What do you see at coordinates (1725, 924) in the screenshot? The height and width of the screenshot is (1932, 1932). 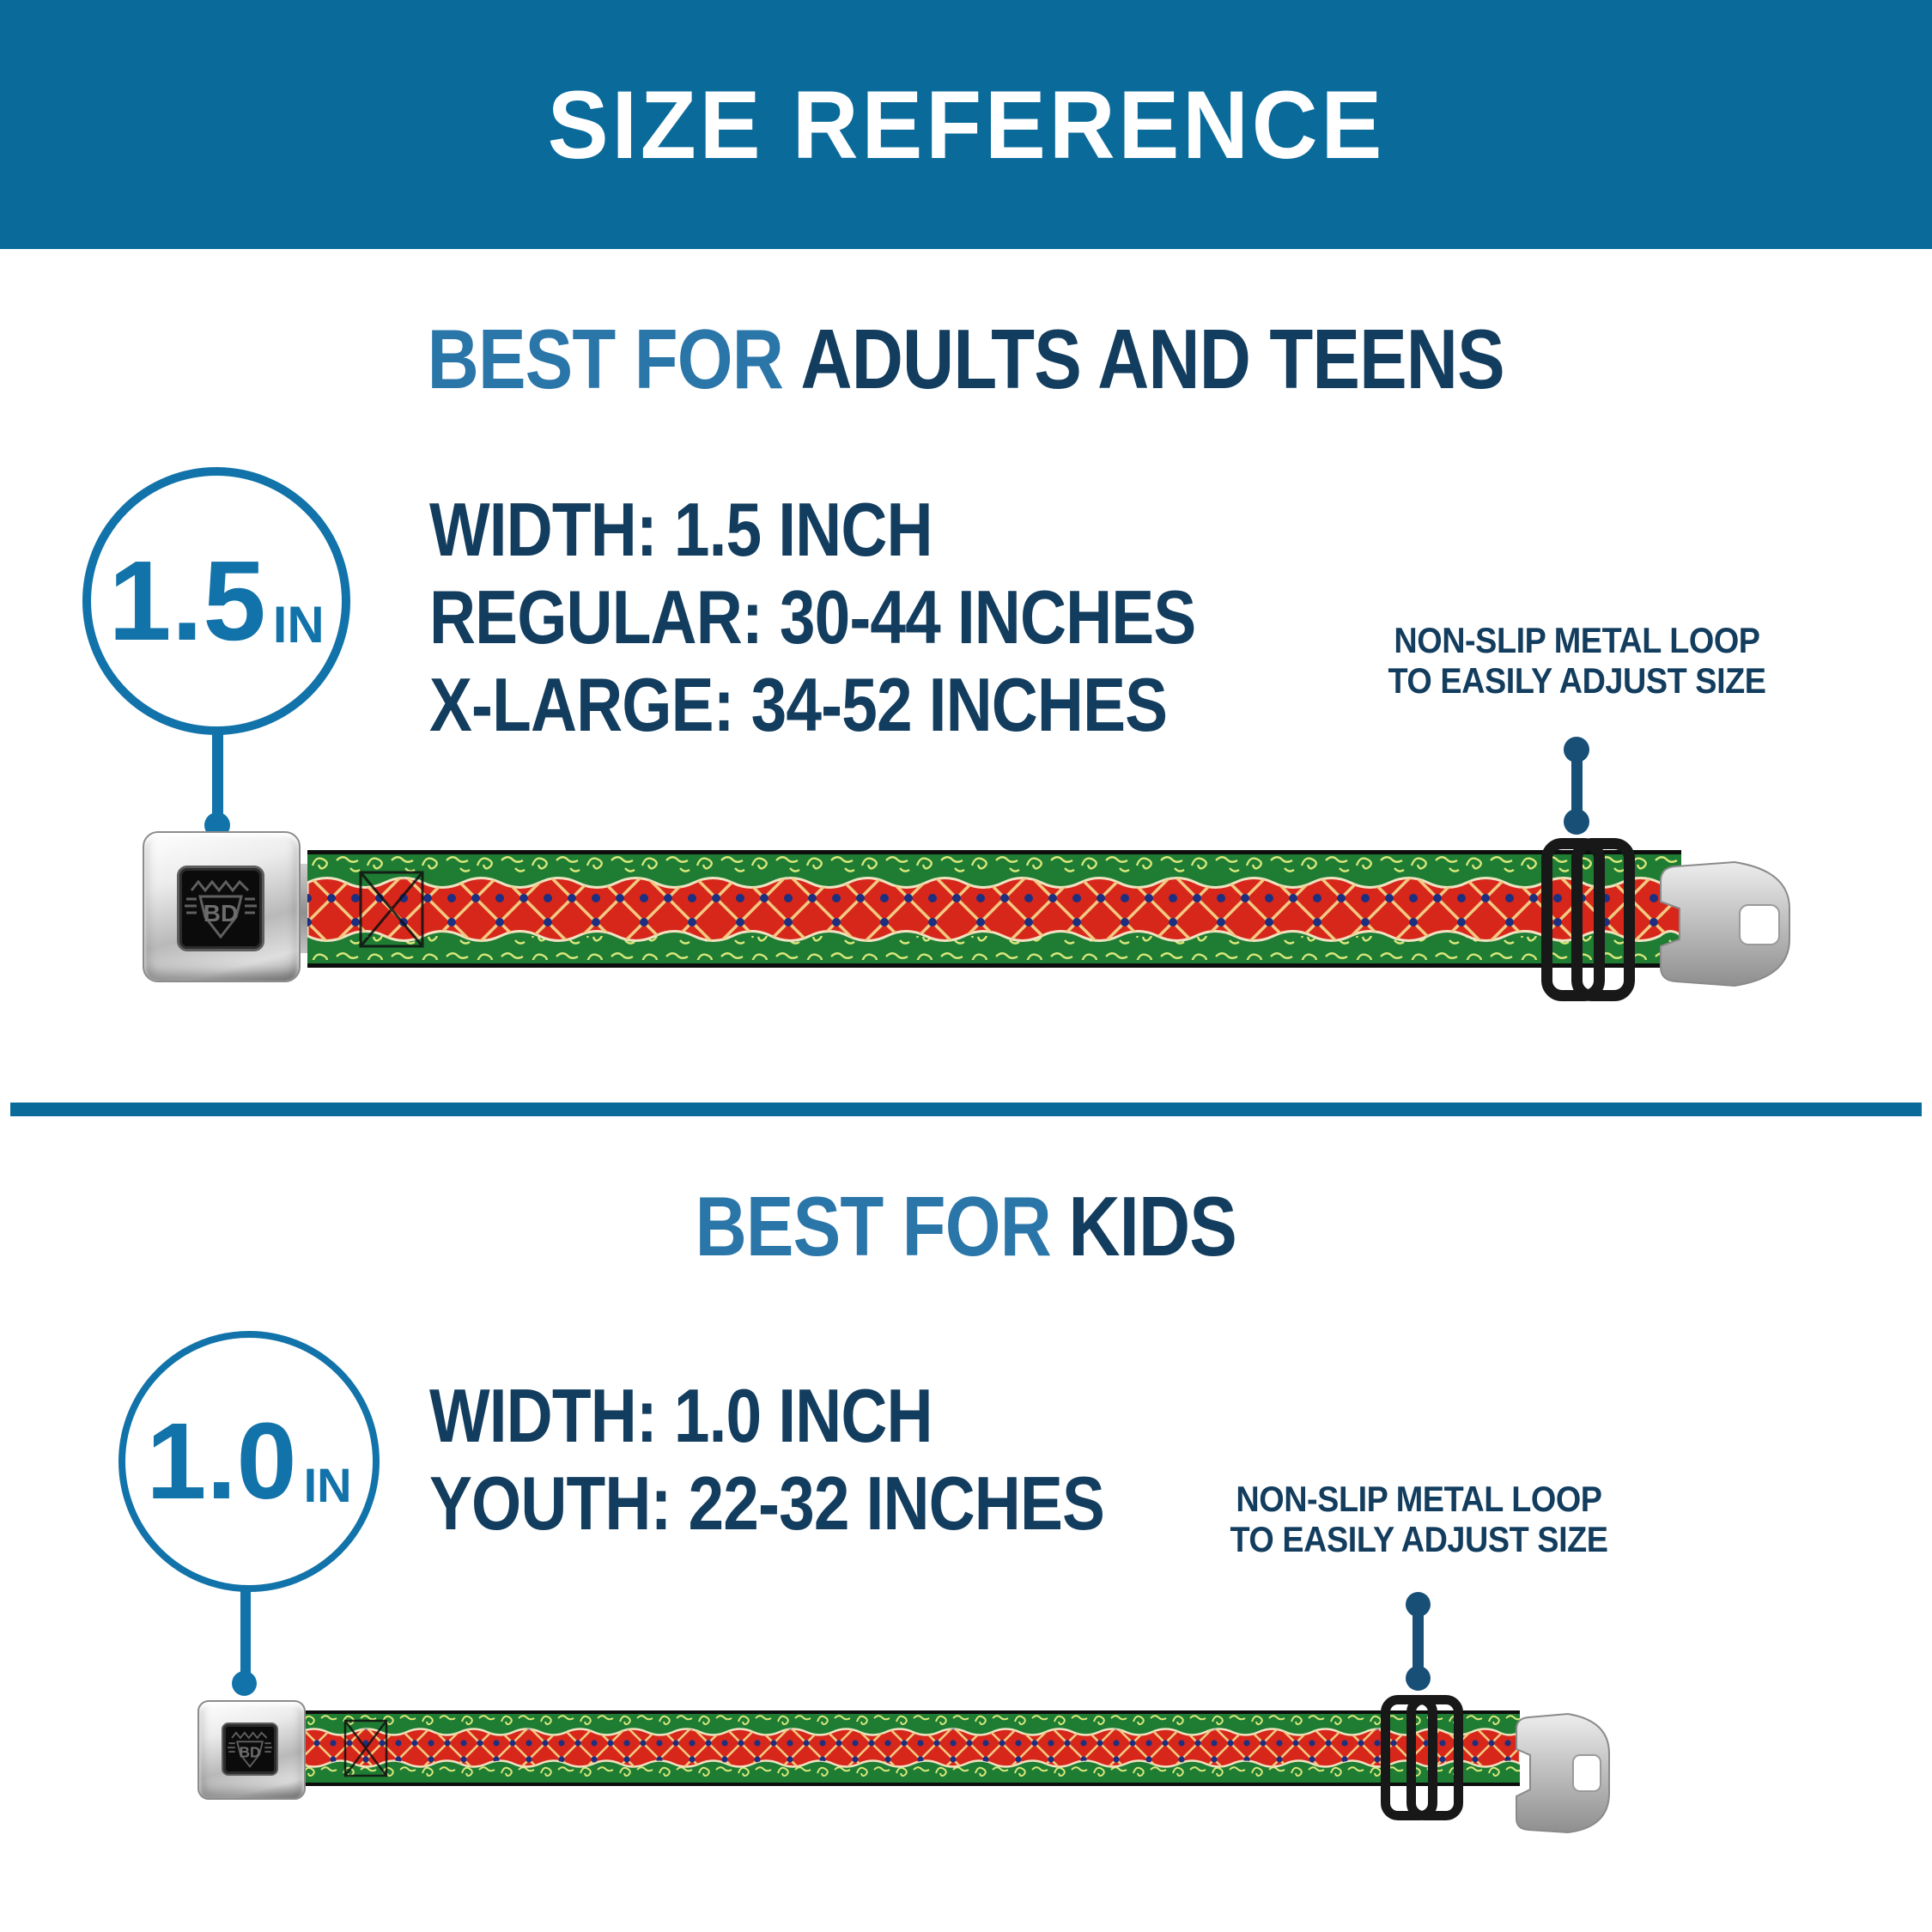 I see `belt-metal-tip-adults` at bounding box center [1725, 924].